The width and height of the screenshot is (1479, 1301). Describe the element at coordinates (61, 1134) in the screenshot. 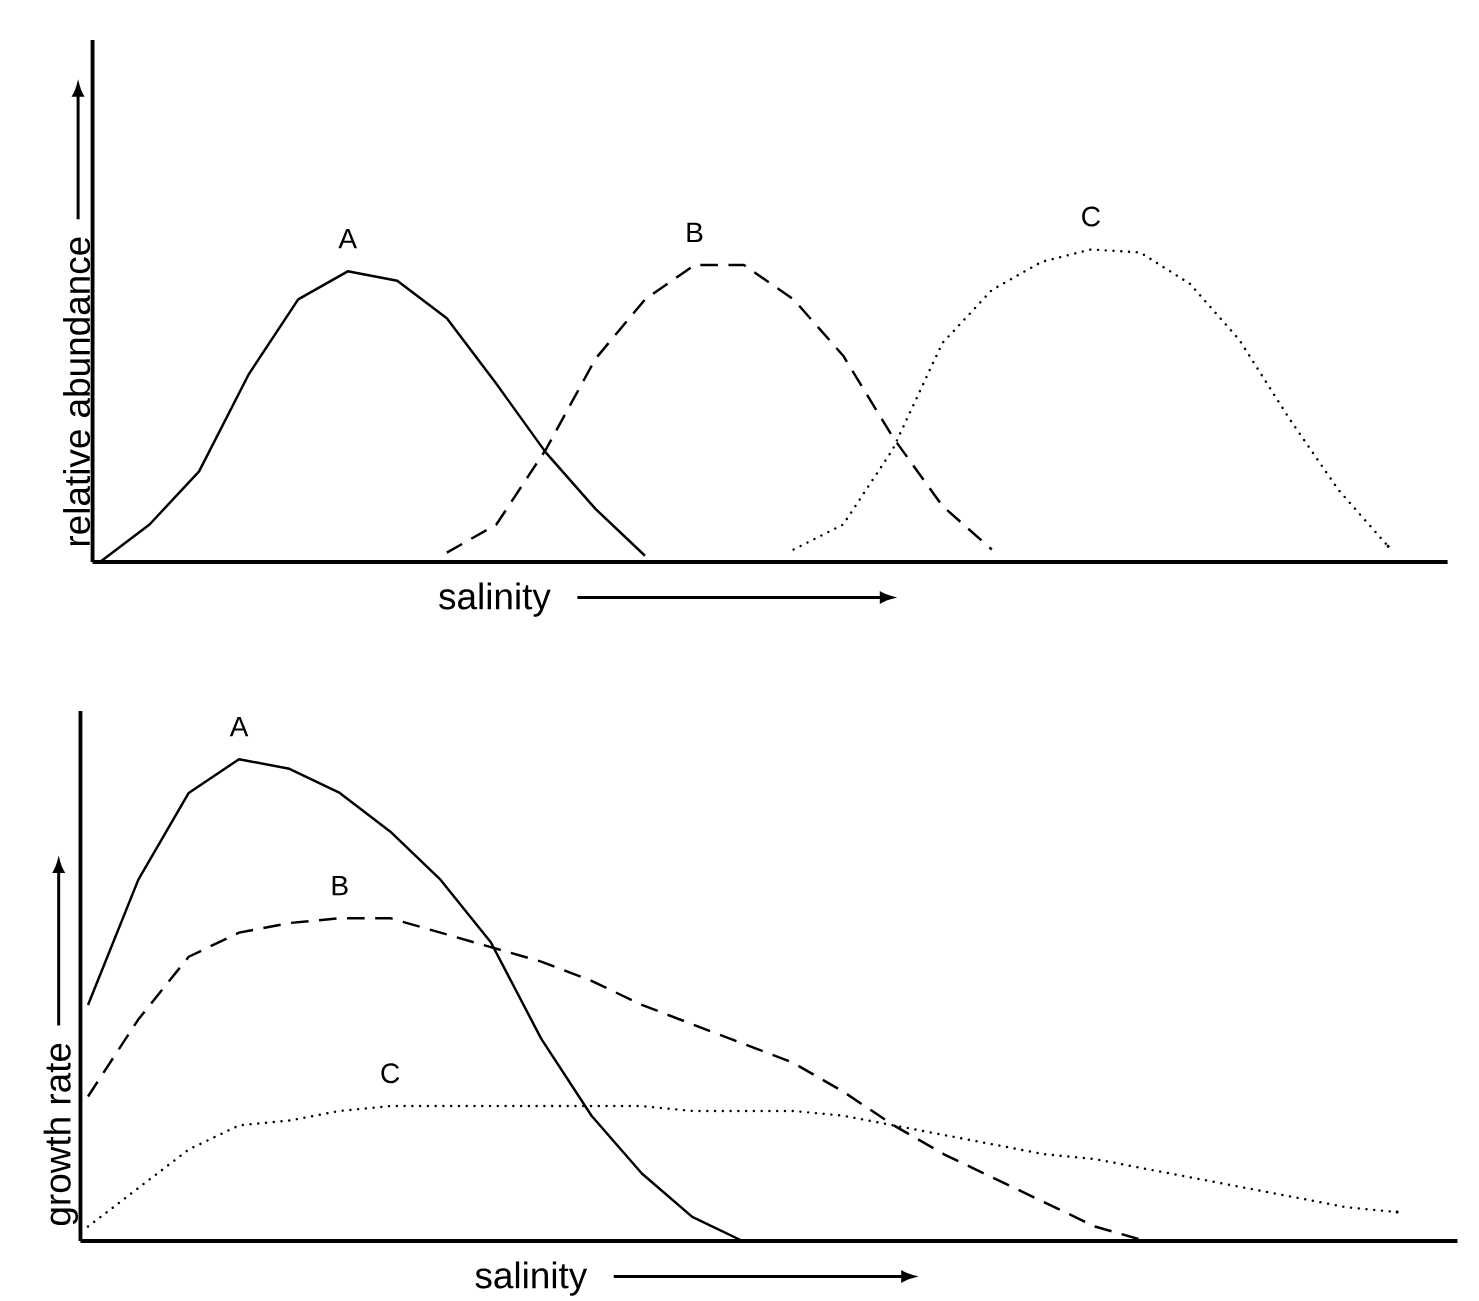

I see `y-axis-title: growth rate` at that location.